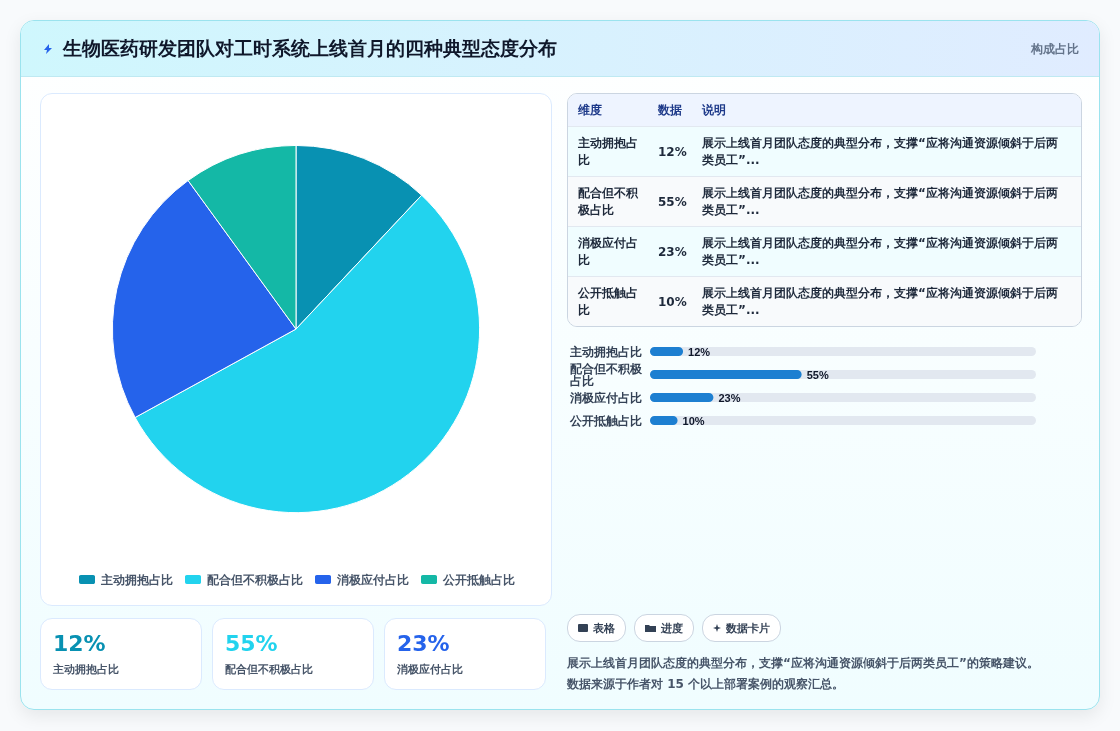 Image resolution: width=1120 pixels, height=731 pixels. Describe the element at coordinates (706, 684) in the screenshot. I see `text: 数据来源于作者对 15 个以上部署案例的观察汇总。` at that location.